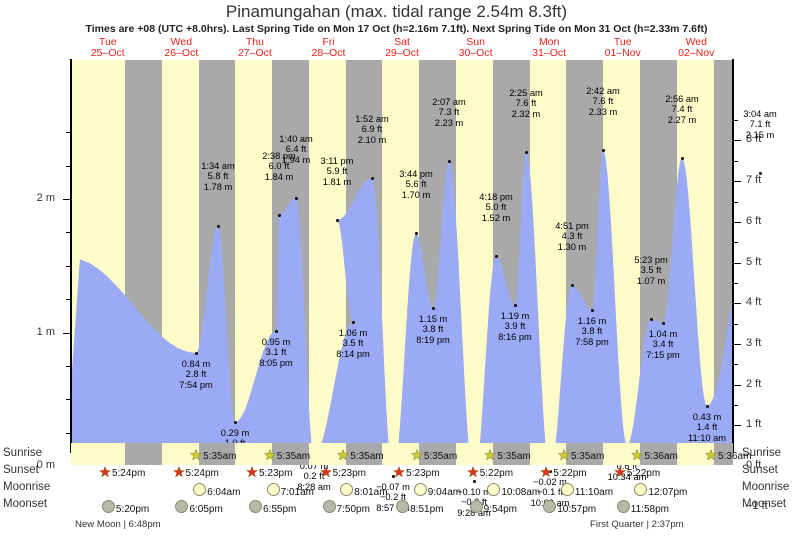  I want to click on astro-time: 5:23pm, so click(349, 473).